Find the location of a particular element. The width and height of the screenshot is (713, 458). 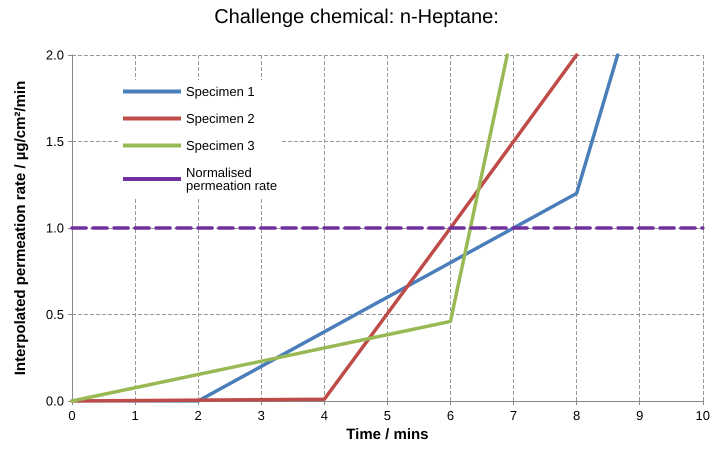

x-tick-label: 0 is located at coordinates (72, 415).